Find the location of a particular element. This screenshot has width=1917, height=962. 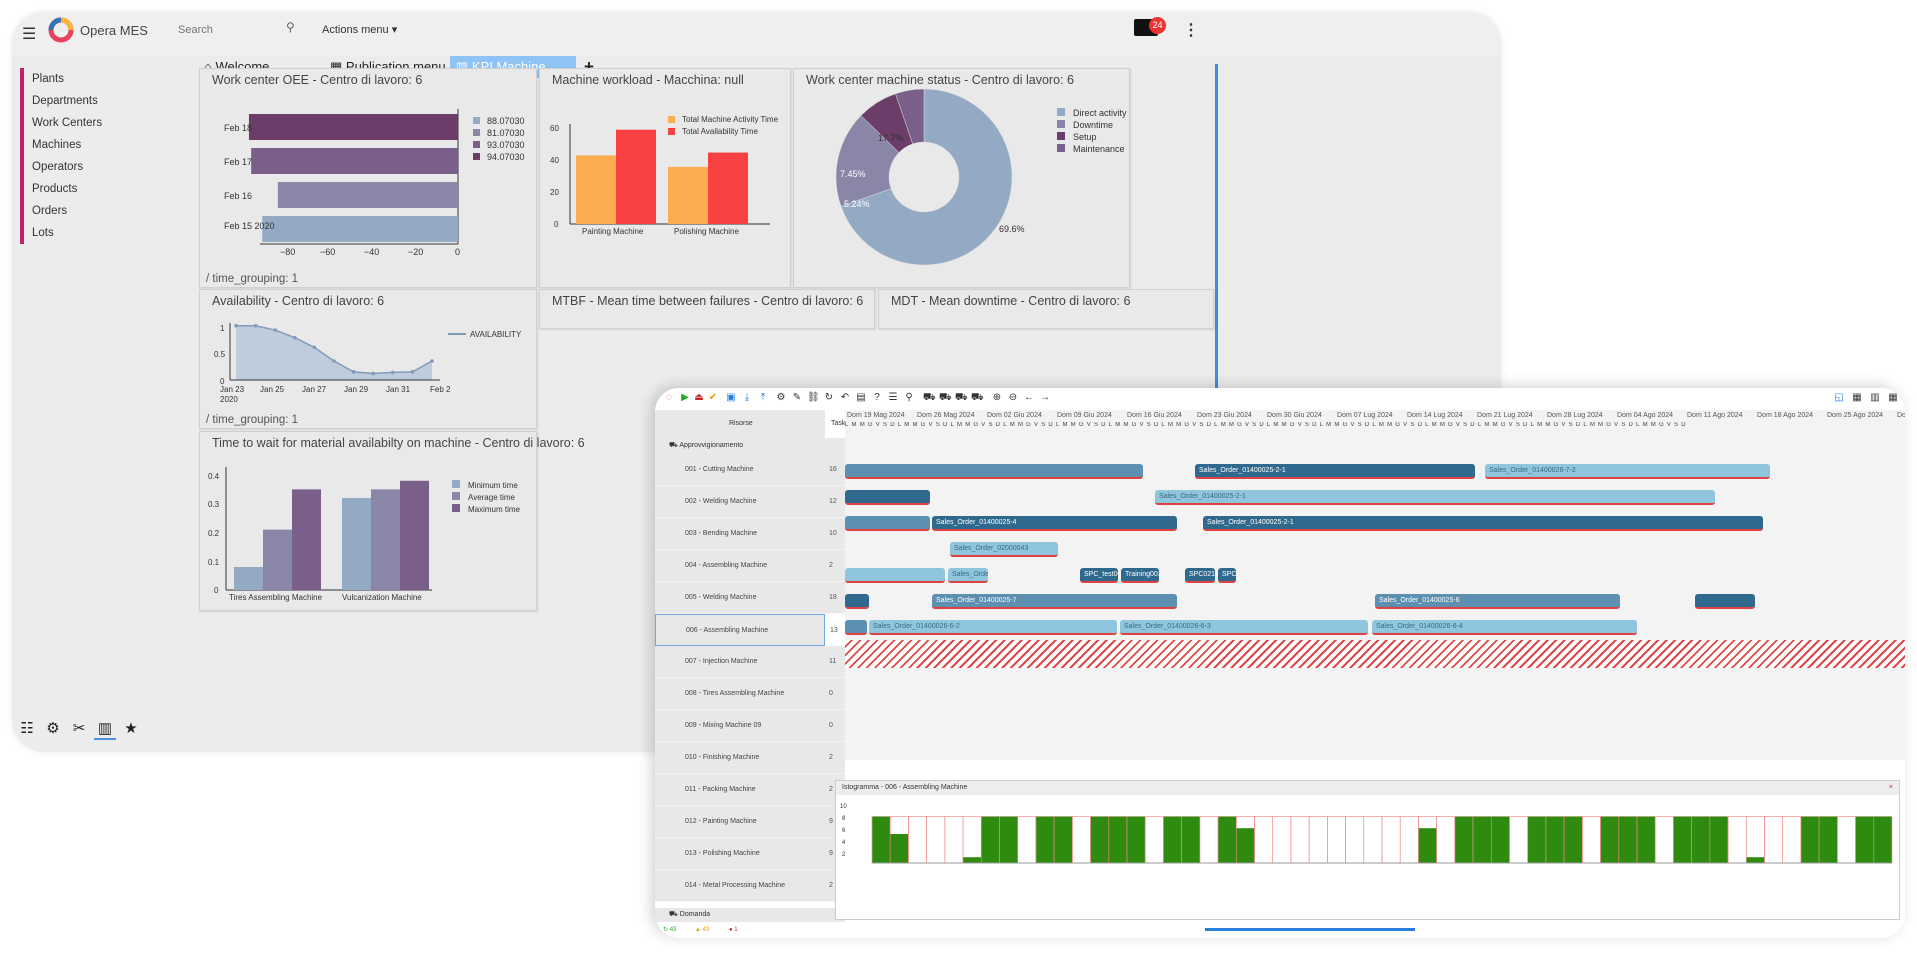

refresh-icon: ↻ is located at coordinates (829, 397).